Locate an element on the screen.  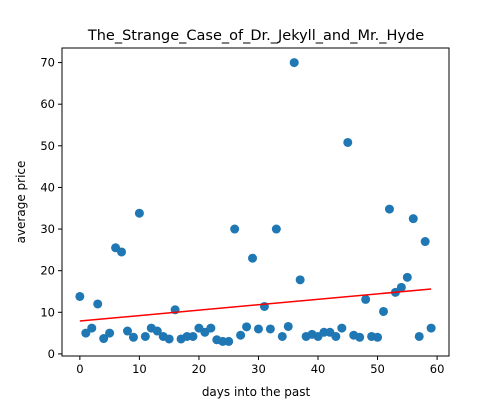
x-tick-label: 40 is located at coordinates (318, 369).